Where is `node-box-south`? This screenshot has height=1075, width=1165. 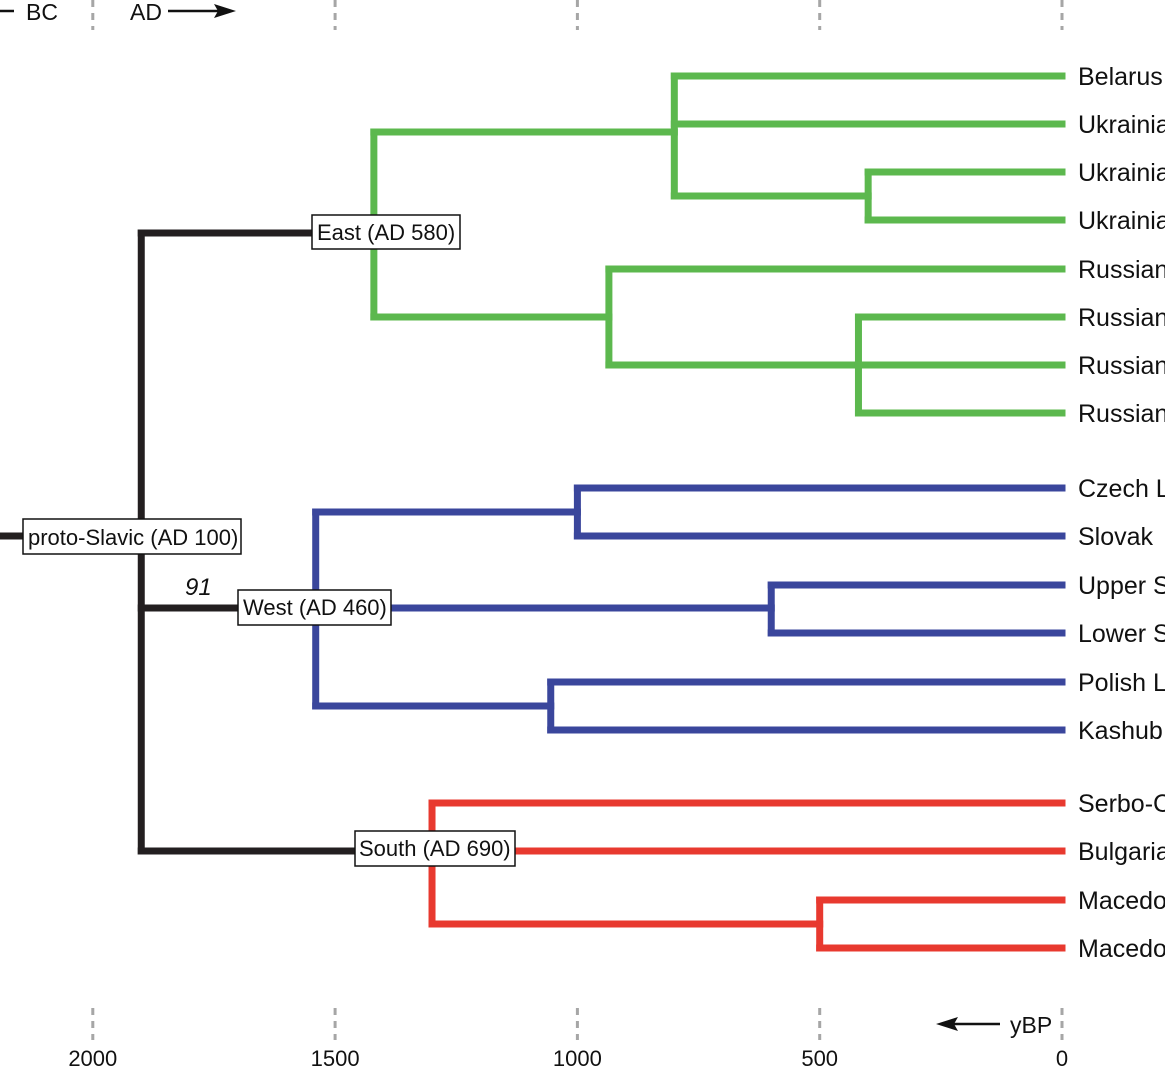 node-box-south is located at coordinates (435, 848).